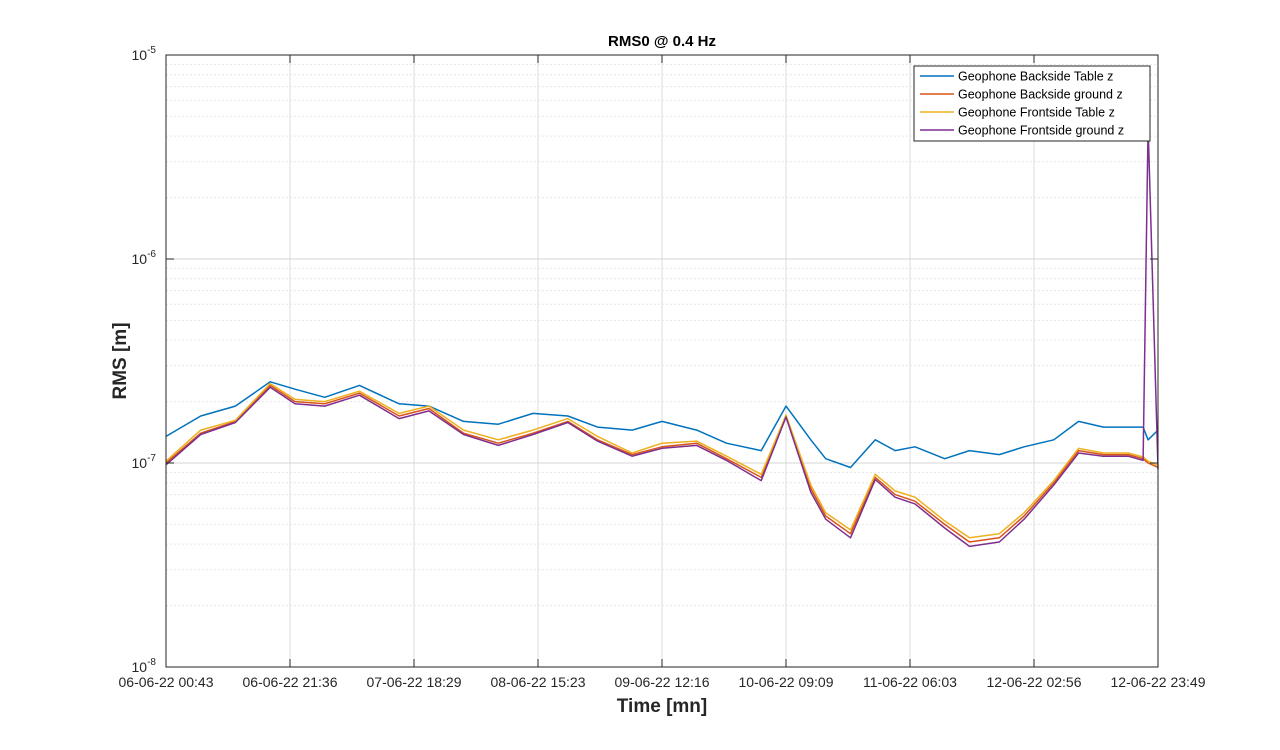 This screenshot has height=750, width=1280. Describe the element at coordinates (290, 682) in the screenshot. I see `x-tick-label: 06-06-22 21:36` at that location.